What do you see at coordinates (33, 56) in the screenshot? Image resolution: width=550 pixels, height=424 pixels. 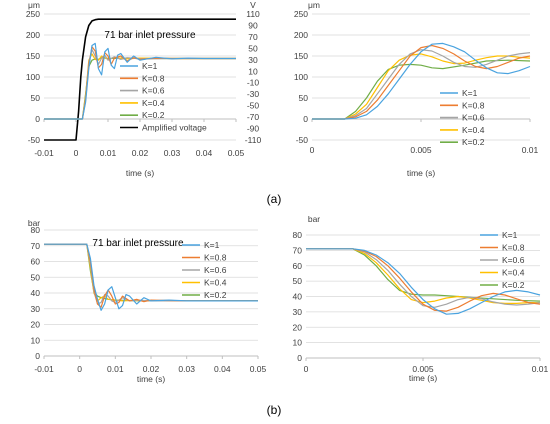 I see `y-tick-label: 150` at bounding box center [33, 56].